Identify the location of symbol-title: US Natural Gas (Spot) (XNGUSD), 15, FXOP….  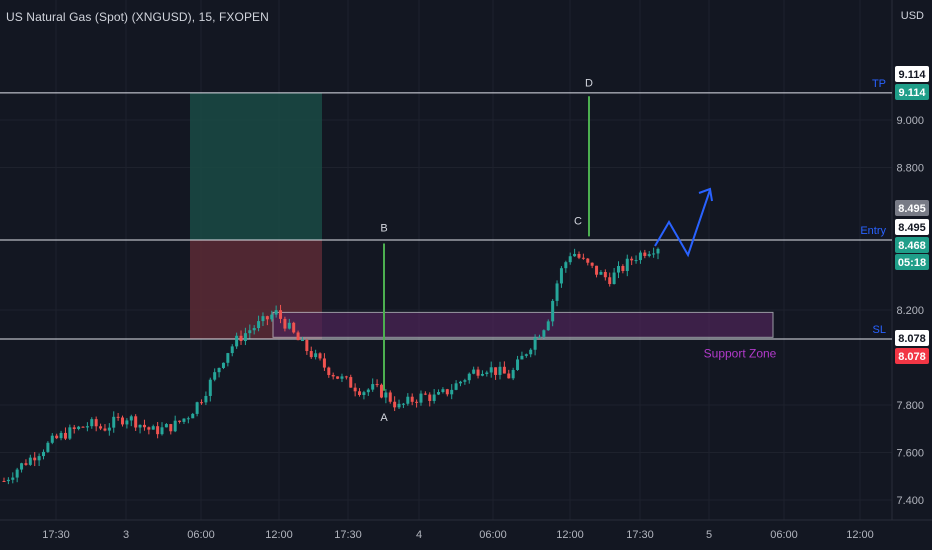
(137, 17).